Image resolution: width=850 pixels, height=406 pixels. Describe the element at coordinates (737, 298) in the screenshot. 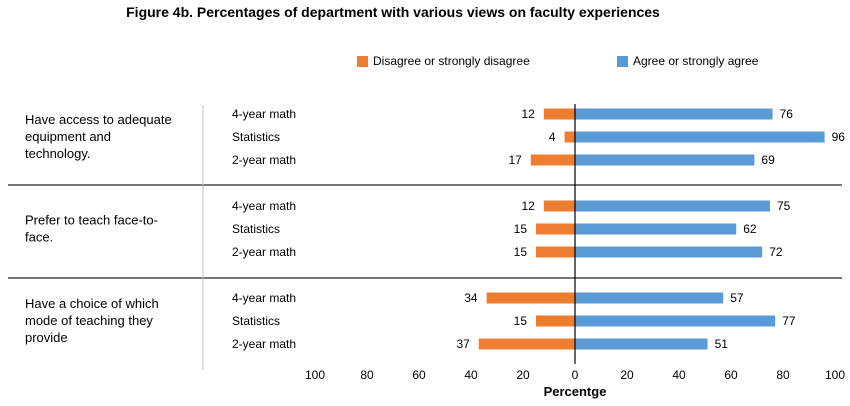

I see `value-label-agree: 57` at that location.